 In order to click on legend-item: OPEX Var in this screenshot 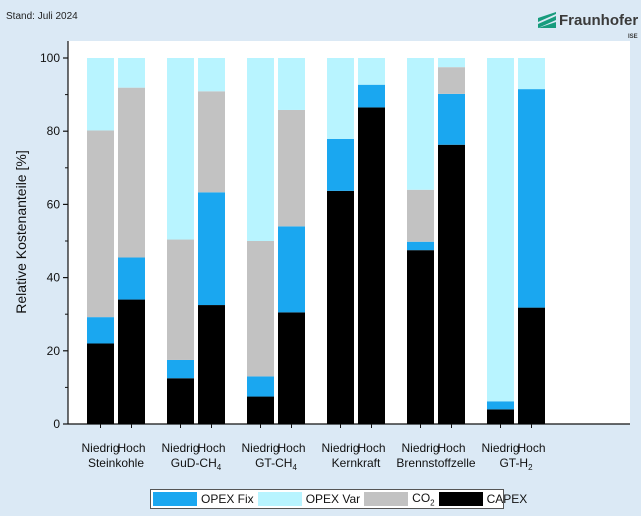, I will do `click(309, 499)`.